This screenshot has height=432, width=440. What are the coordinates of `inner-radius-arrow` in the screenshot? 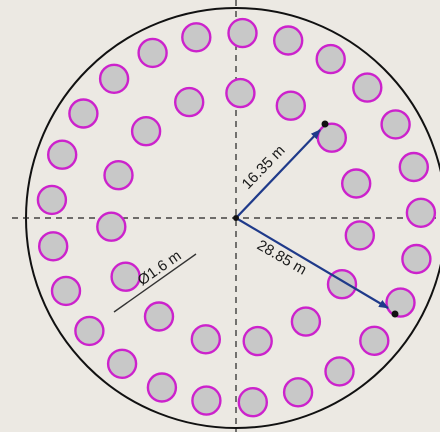 It's located at (278, 174).